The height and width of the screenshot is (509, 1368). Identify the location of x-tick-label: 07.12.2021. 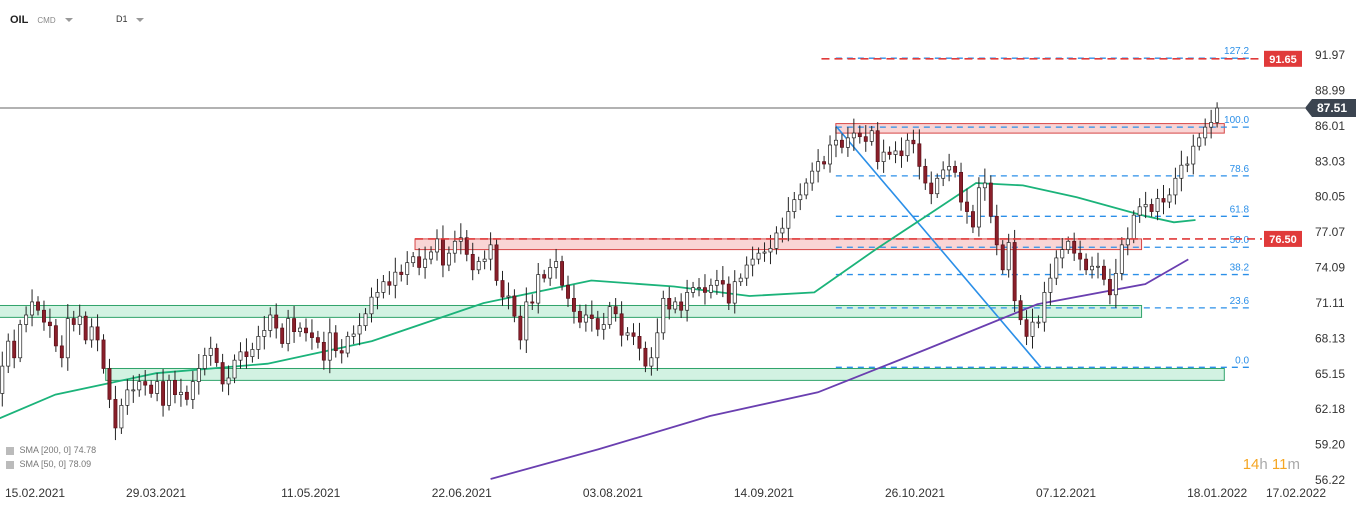
(1066, 493).